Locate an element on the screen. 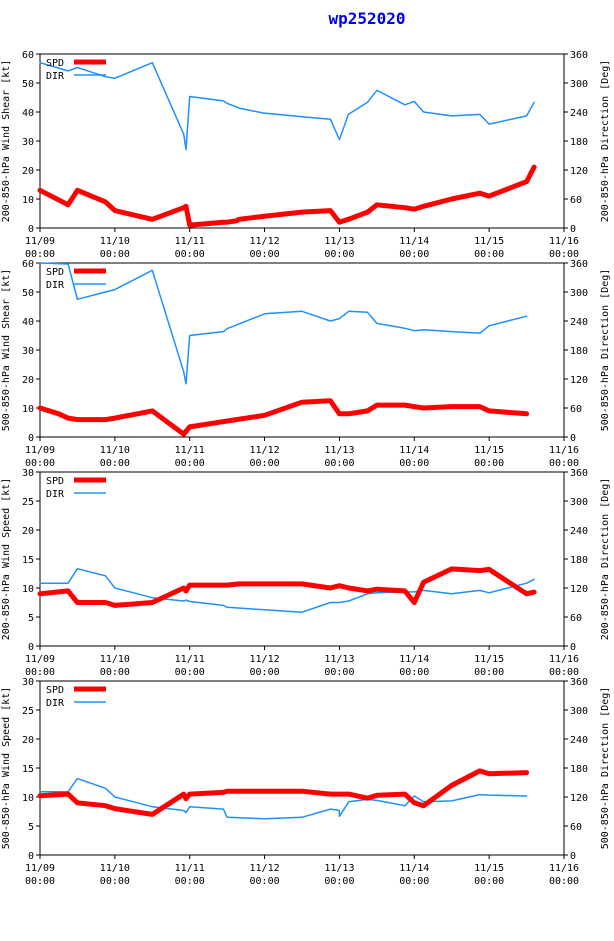 Image resolution: width=614 pixels, height=941 pixels. y-right-tick-label: 300 is located at coordinates (579, 84).